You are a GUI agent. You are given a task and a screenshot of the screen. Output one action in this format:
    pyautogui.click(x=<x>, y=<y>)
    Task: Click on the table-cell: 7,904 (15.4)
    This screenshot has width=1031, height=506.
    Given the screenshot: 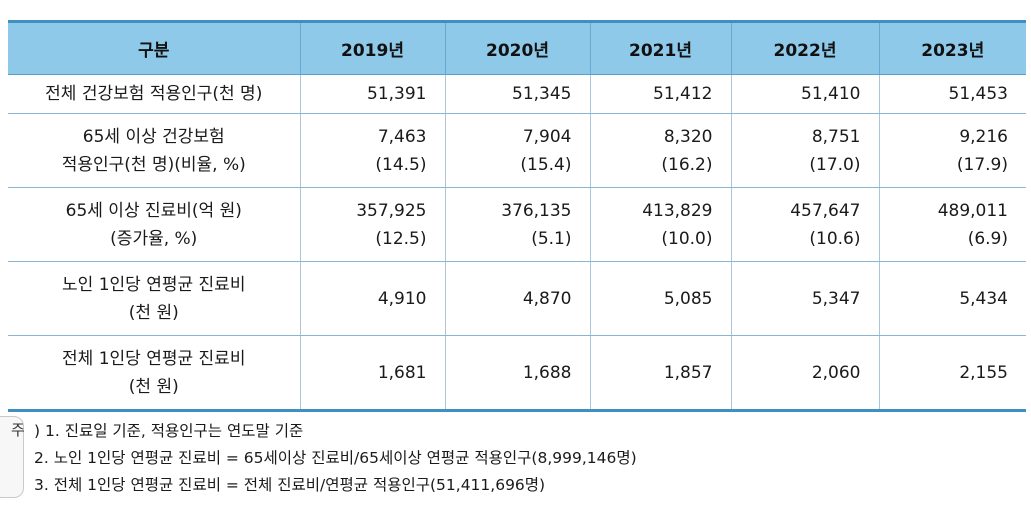 What is the action you would take?
    pyautogui.click(x=517, y=150)
    